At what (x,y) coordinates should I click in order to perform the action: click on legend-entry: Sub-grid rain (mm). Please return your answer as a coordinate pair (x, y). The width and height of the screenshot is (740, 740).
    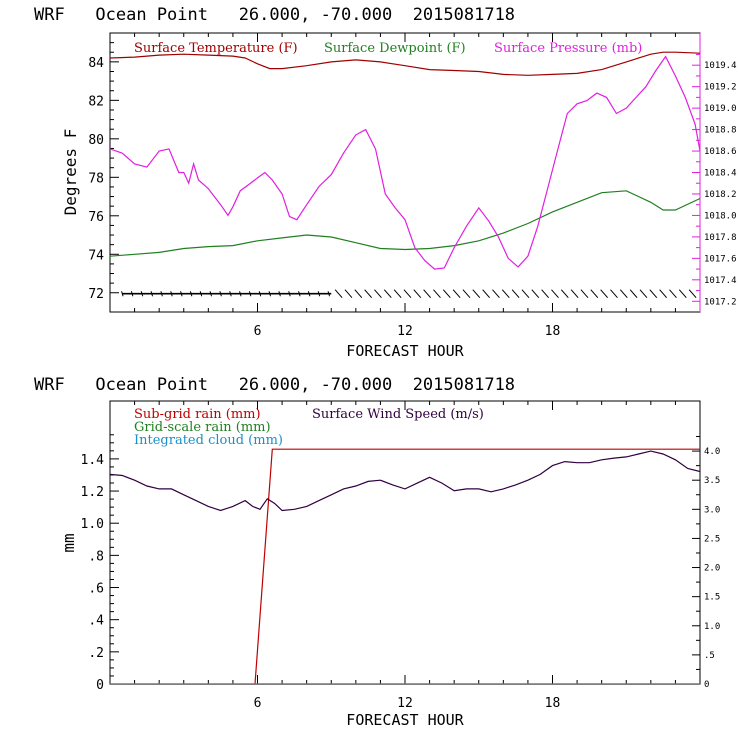
    Looking at the image, I should click on (197, 414).